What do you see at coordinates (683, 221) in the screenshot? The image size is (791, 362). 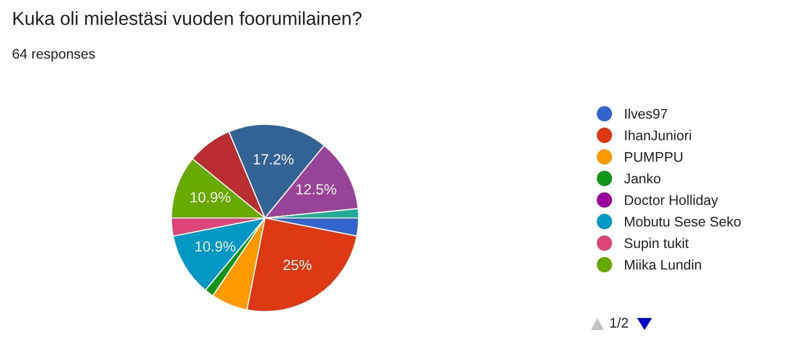 I see `legend-label: Mobutu Sese Seko` at bounding box center [683, 221].